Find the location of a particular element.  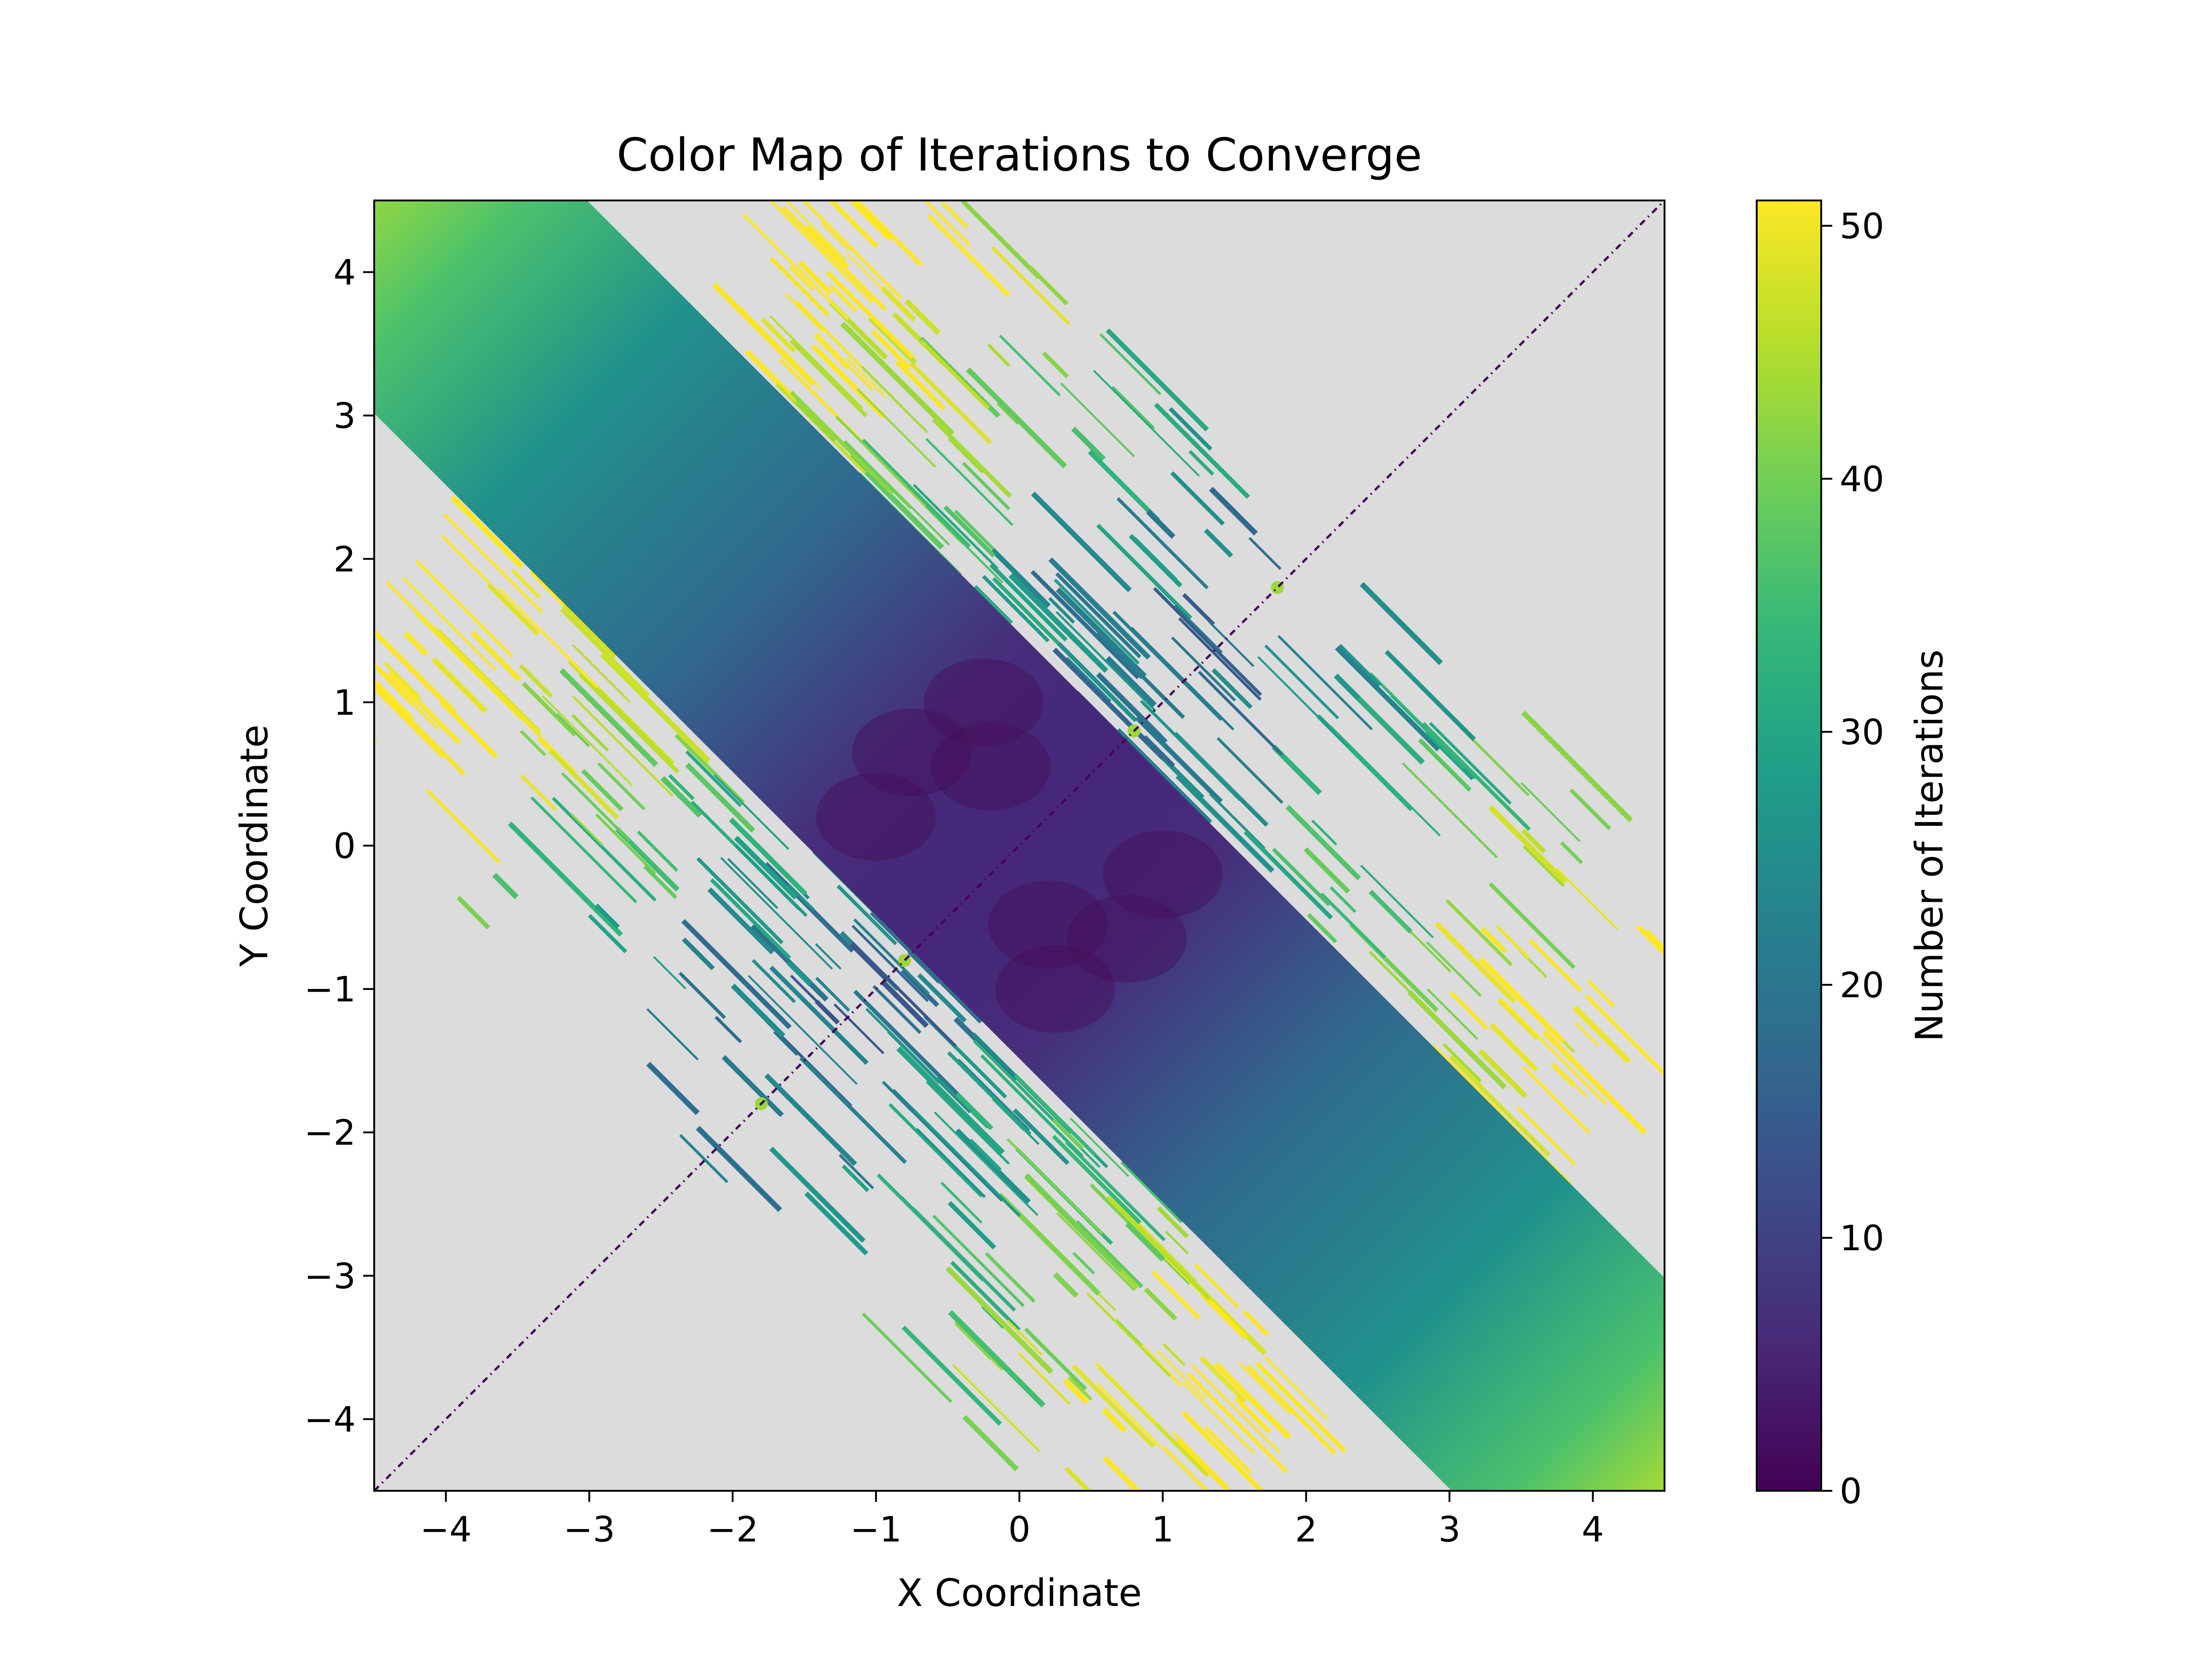

x-tick-label: 4 is located at coordinates (1593, 1529).